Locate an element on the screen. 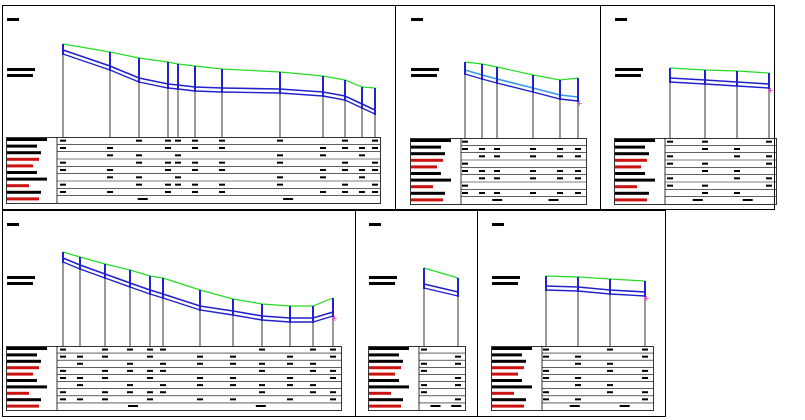 This screenshot has height=420, width=805. pipe-bottom-line is located at coordinates (719, 85).